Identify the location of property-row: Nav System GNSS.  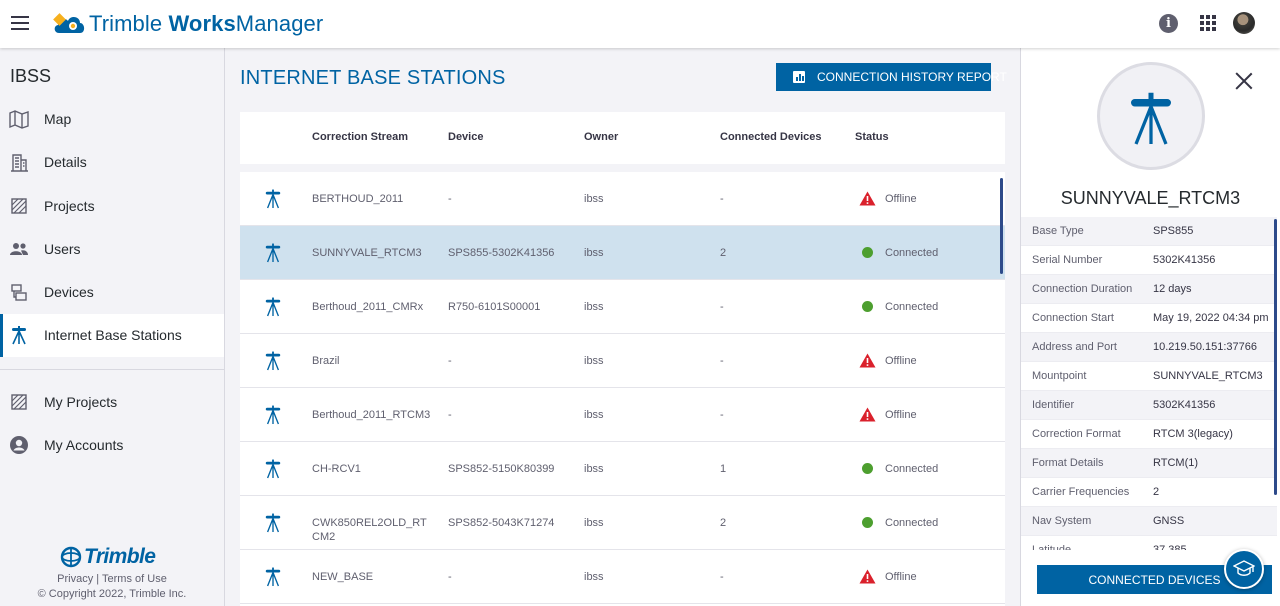
(1149, 521).